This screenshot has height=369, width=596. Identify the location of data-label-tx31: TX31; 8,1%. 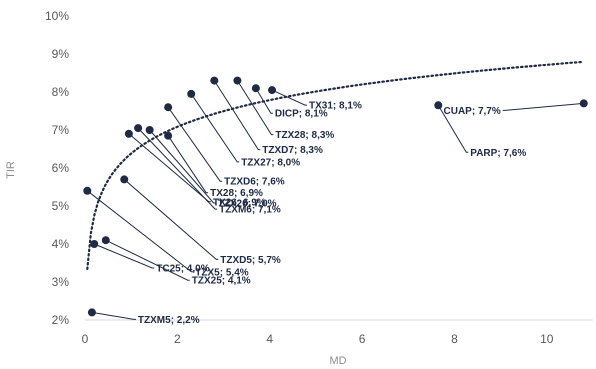
(335, 106).